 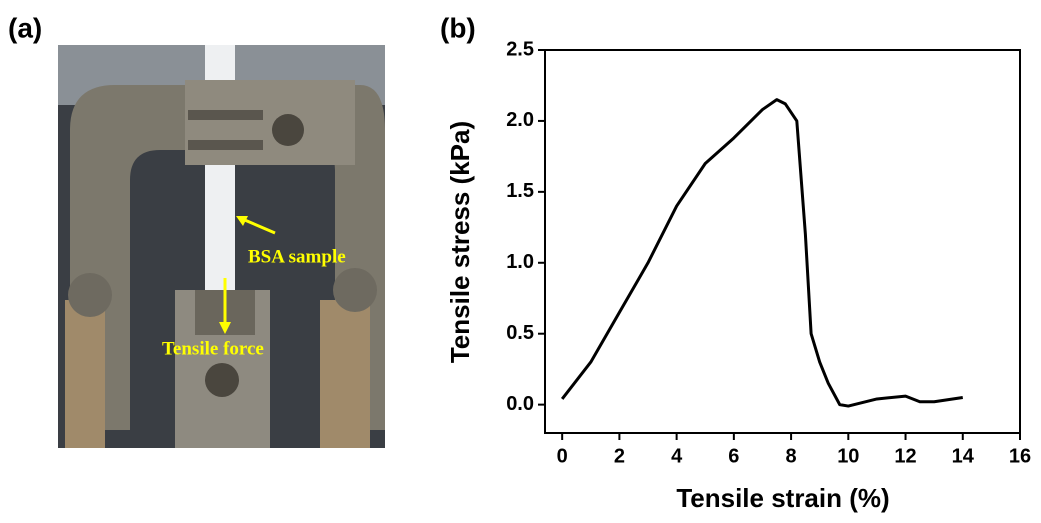 What do you see at coordinates (619, 456) in the screenshot?
I see `x-tick-label: 2` at bounding box center [619, 456].